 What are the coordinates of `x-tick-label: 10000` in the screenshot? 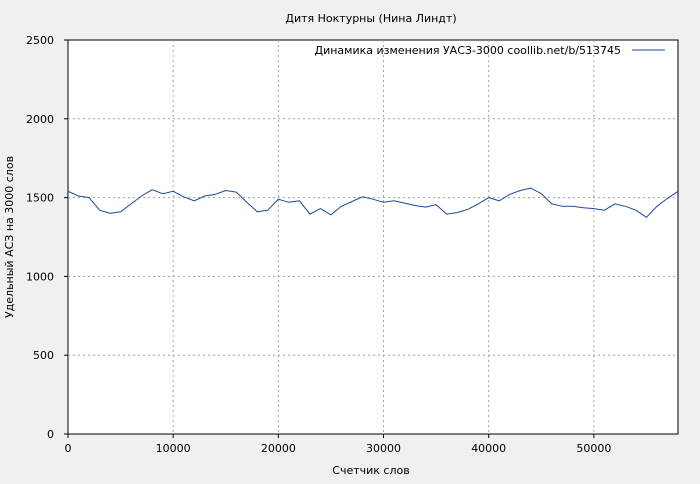 It's located at (173, 448).